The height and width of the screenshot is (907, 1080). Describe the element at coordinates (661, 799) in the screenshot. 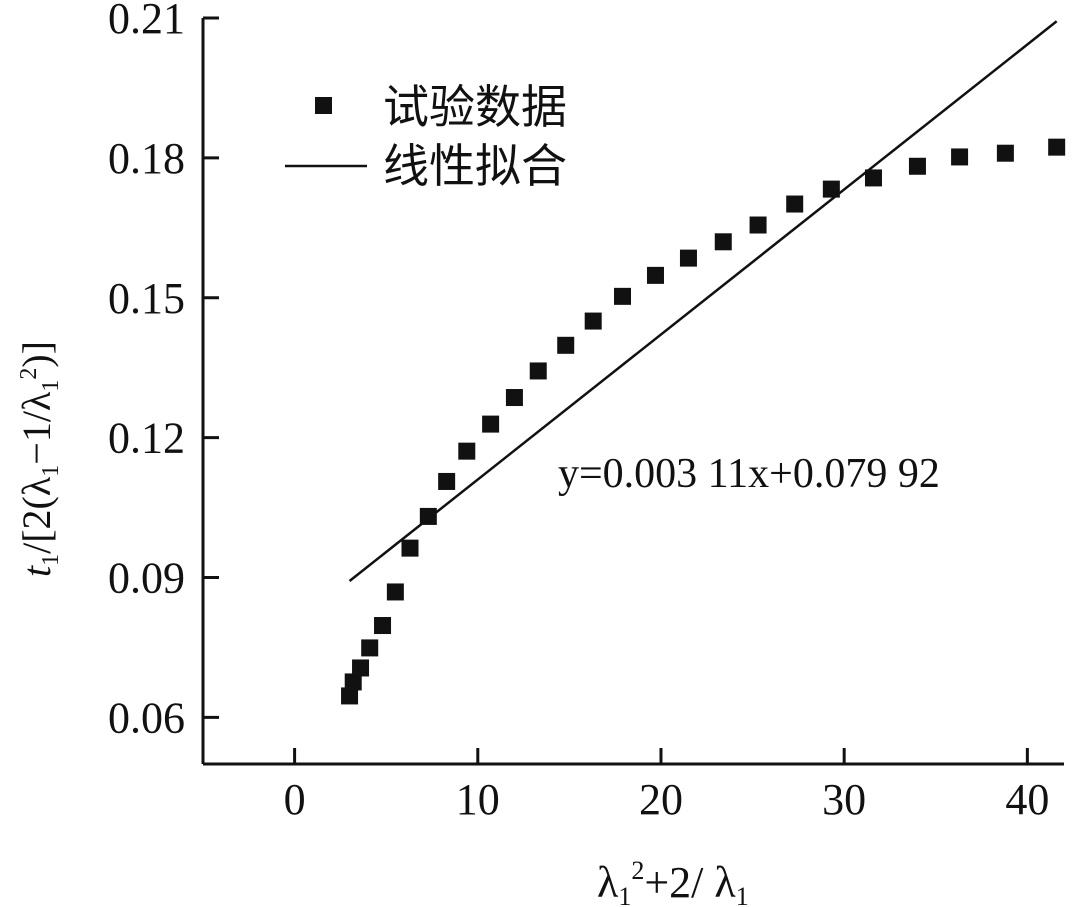

I see `x-tick-label: 20` at that location.